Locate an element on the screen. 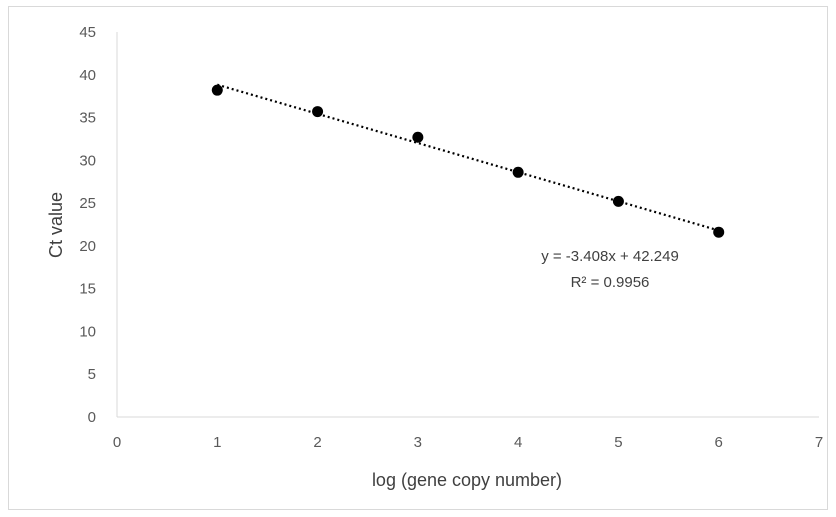 This screenshot has width=836, height=517. x-tick-label: 1 is located at coordinates (217, 442).